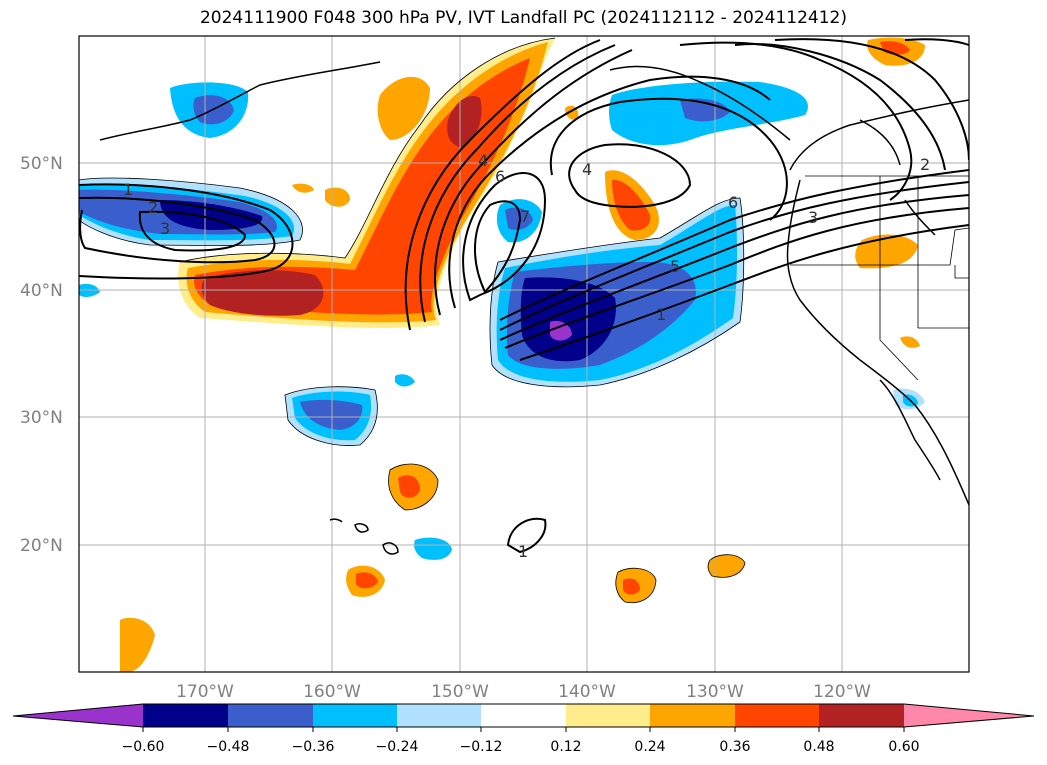 The width and height of the screenshot is (1047, 765). I want to click on contour-label: 7, so click(525, 216).